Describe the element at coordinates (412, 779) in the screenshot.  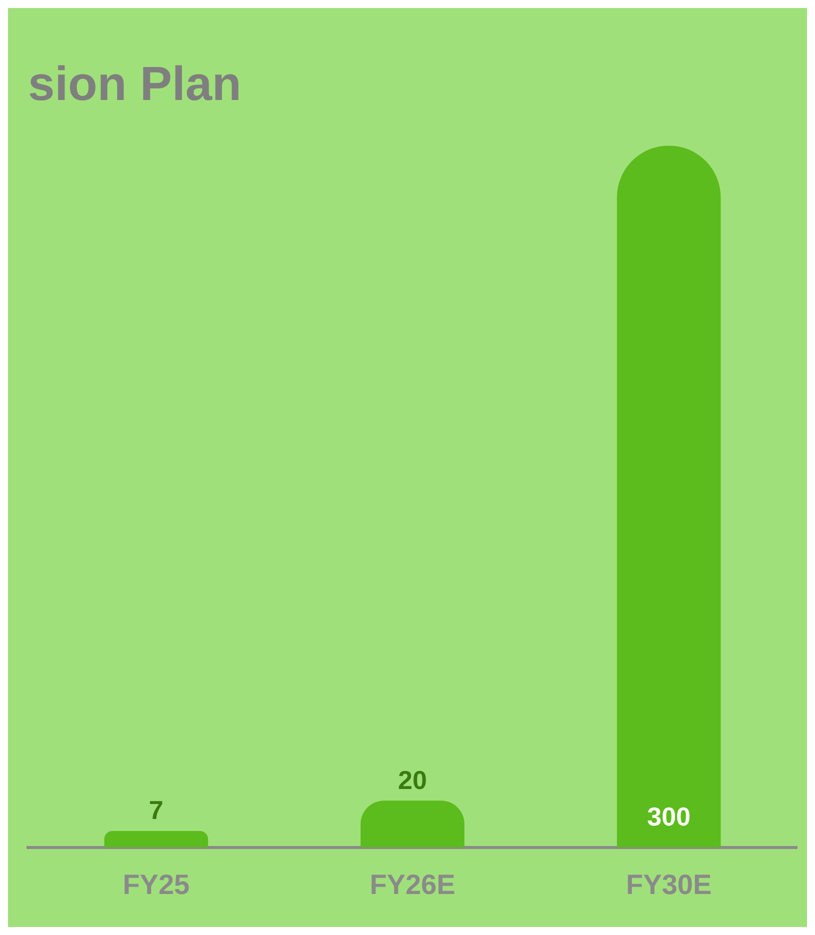
I see `data-label: 20` at that location.